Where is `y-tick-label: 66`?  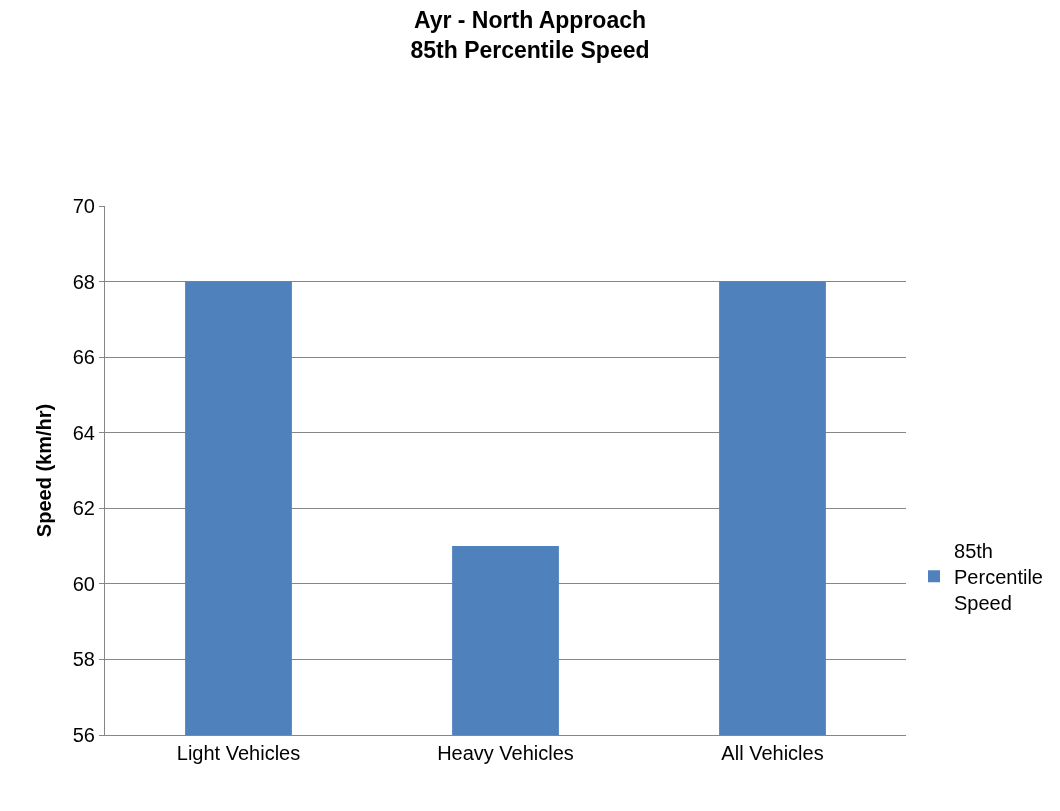 y-tick-label: 66 is located at coordinates (83, 357).